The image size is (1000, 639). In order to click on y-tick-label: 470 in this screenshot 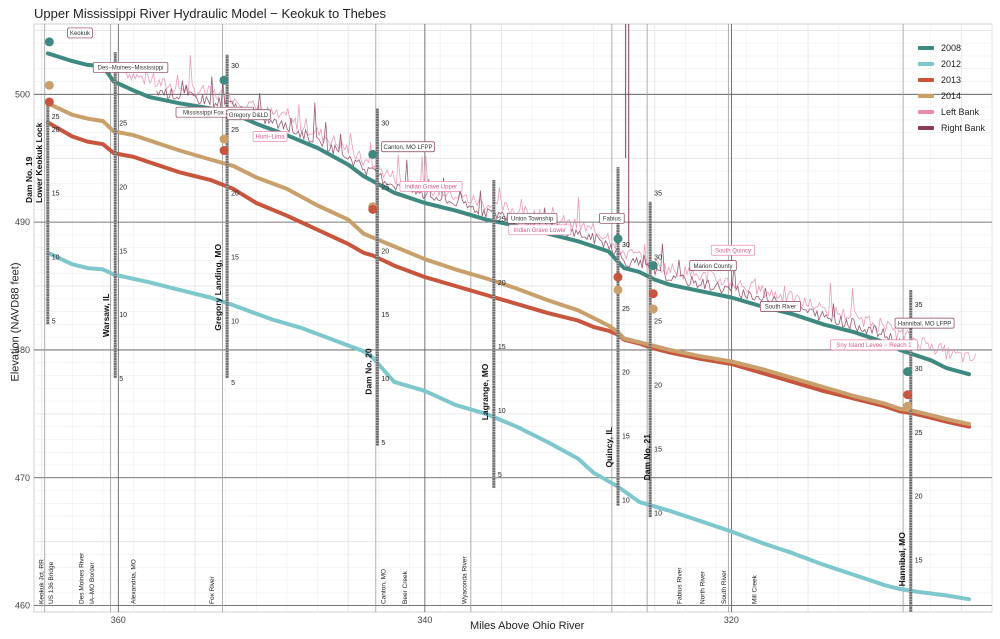, I will do `click(22, 478)`.